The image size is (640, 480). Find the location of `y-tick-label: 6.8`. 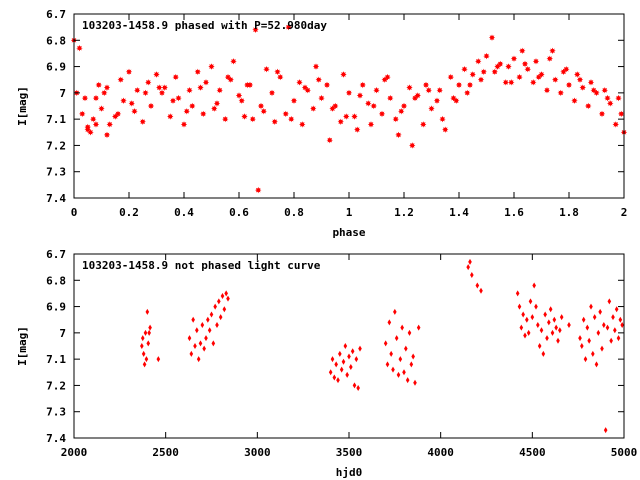

y-tick-label: 6.8 is located at coordinates (56, 280).